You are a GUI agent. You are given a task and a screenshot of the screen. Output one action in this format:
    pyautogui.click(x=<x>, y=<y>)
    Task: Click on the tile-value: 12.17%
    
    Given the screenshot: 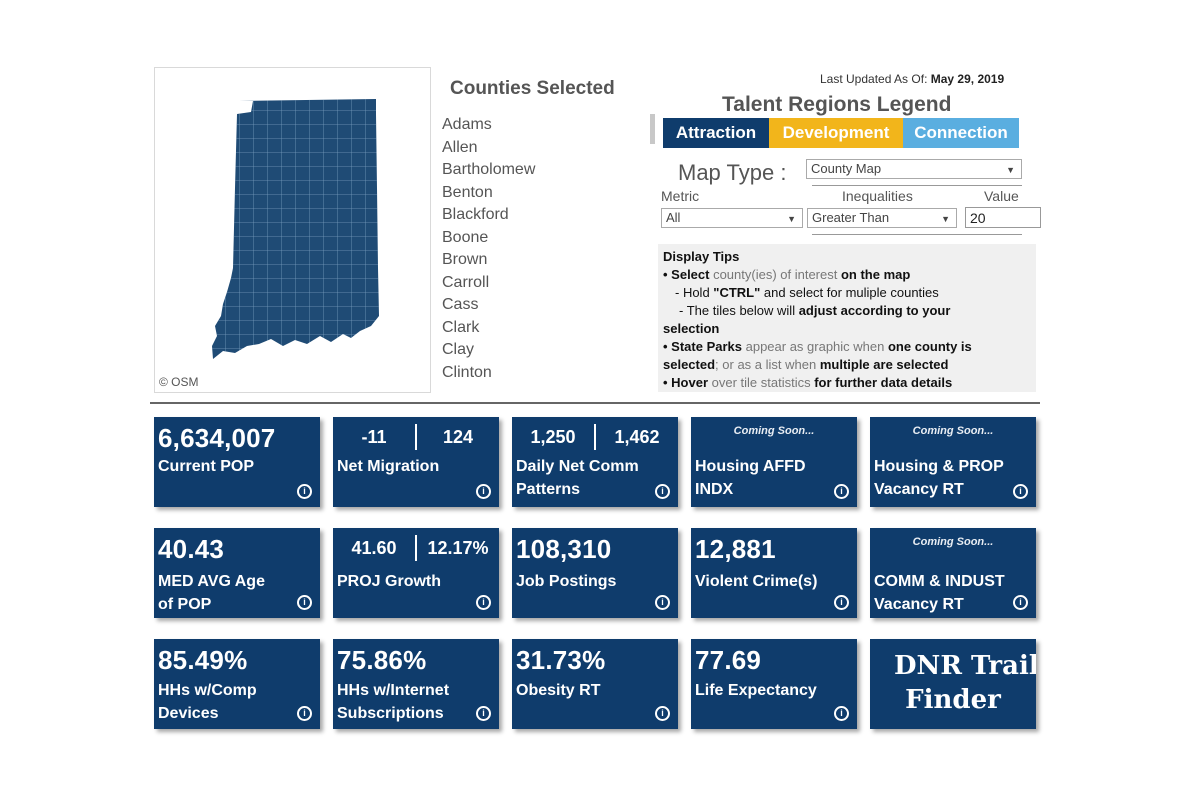 What is the action you would take?
    pyautogui.click(x=458, y=548)
    